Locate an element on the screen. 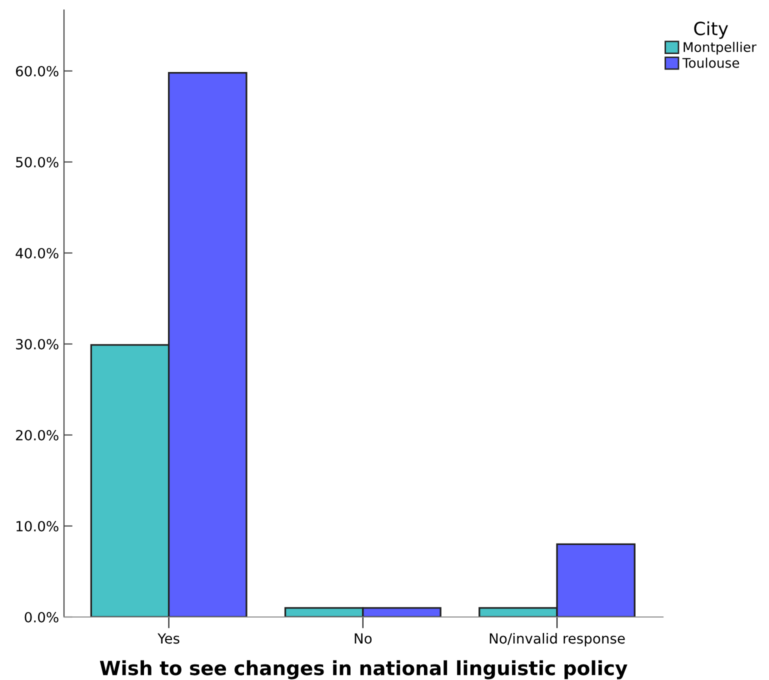 The image size is (769, 680). x-tick-label: No/invalid response is located at coordinates (557, 639).